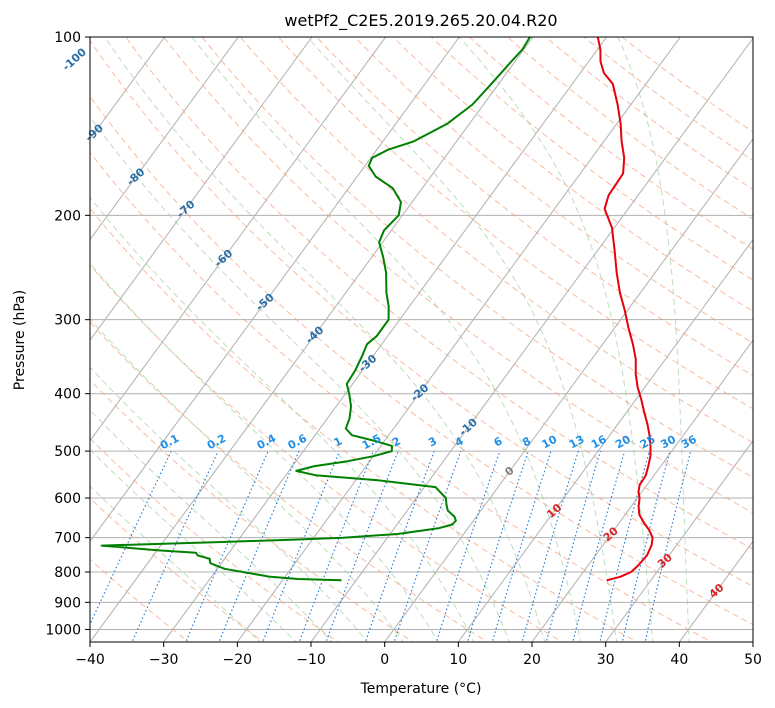 The height and width of the screenshot is (708, 775). What do you see at coordinates (164, 660) in the screenshot?
I see `x-tick-label: −30` at bounding box center [164, 660].